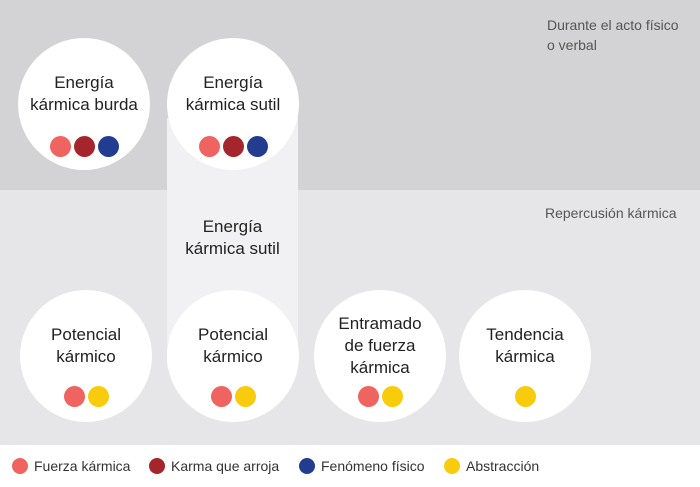 Image resolution: width=700 pixels, height=487 pixels. I want to click on node-potencial-karmico-2: Potencial kármico, so click(233, 356).